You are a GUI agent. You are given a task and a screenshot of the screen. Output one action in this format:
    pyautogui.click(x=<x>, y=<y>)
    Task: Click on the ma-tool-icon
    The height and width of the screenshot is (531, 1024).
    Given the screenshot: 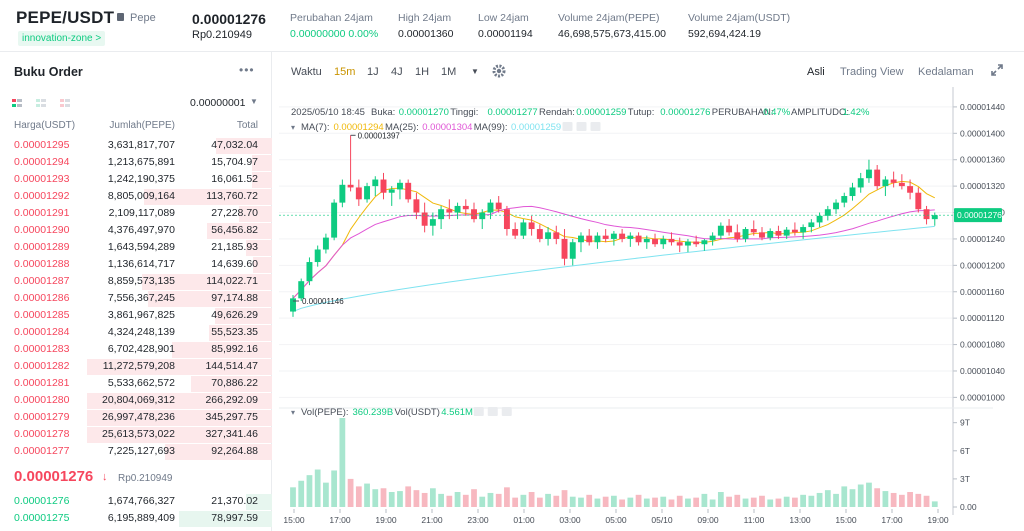 What is the action you would take?
    pyautogui.click(x=567, y=126)
    